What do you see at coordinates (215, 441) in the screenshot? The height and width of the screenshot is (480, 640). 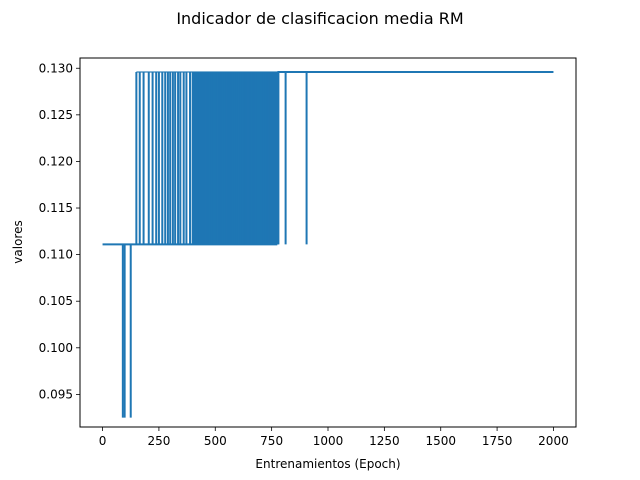 I see `x-tick-label: 500` at bounding box center [215, 441].